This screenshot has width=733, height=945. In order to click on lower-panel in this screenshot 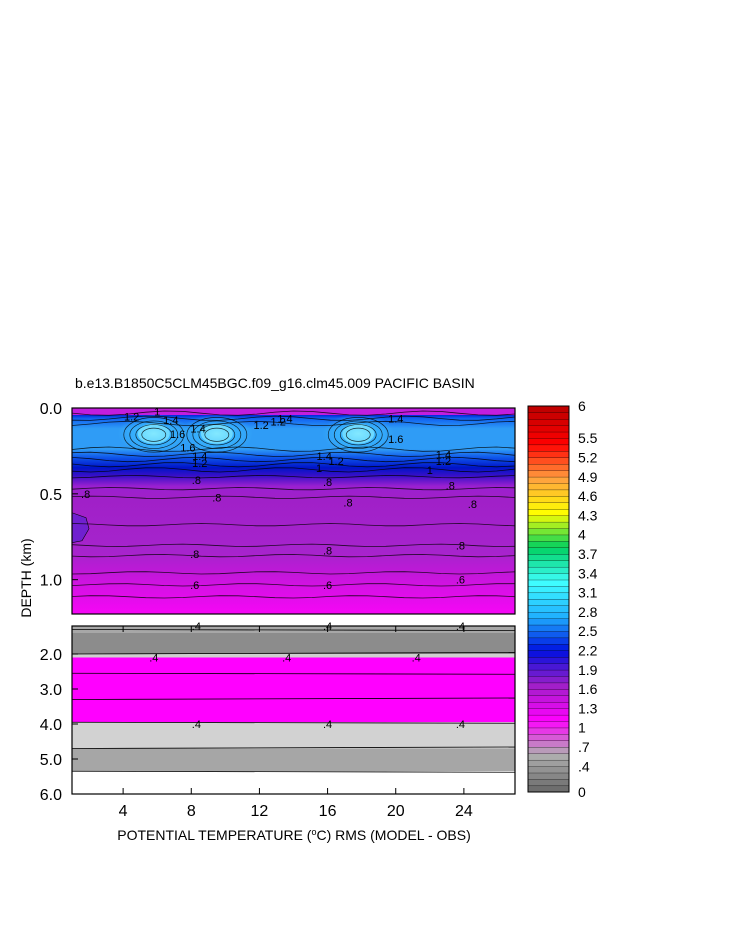, I will do `click(293, 710)`.